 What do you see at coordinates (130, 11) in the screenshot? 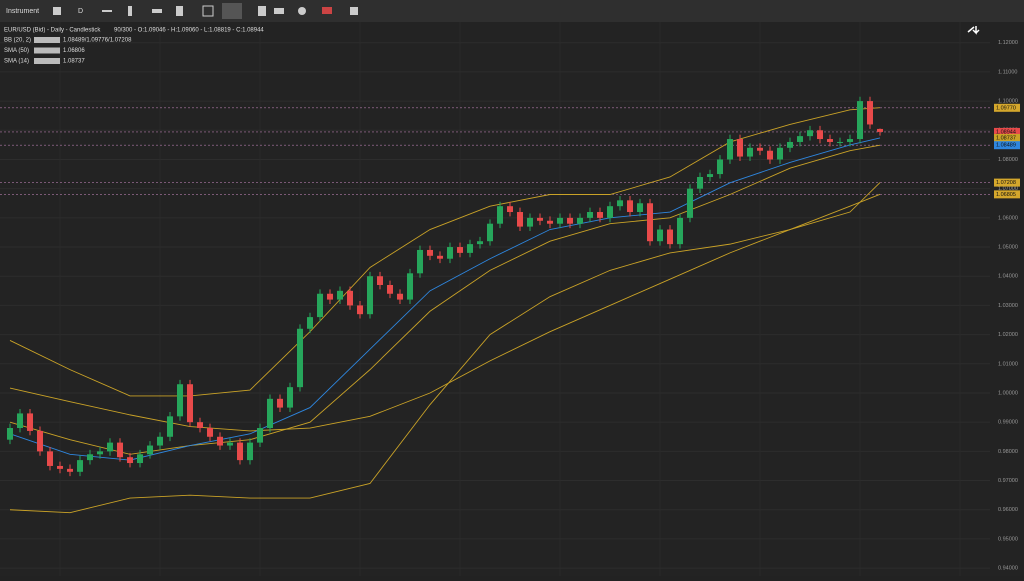
I see `ruler-icon` at bounding box center [130, 11].